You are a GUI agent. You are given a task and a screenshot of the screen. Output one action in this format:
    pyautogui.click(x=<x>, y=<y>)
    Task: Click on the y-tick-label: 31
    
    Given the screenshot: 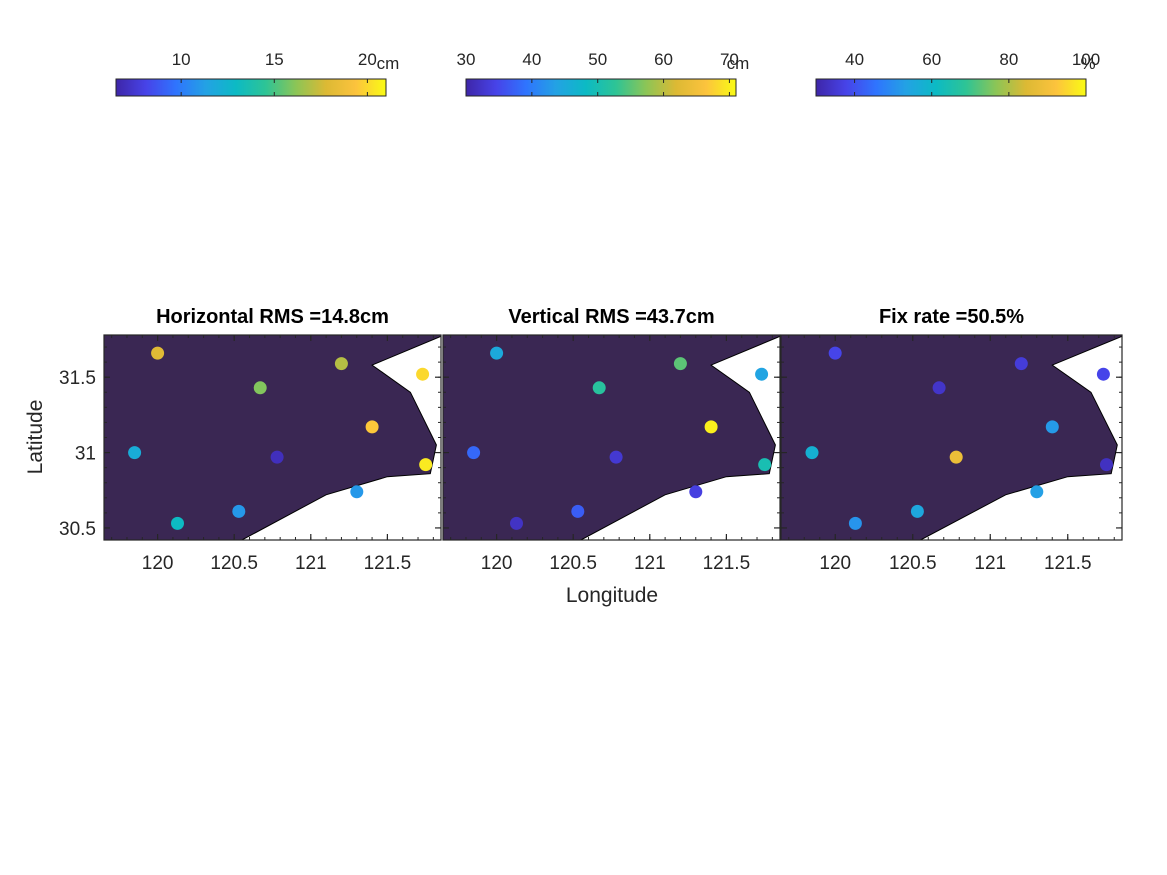 What is the action you would take?
    pyautogui.click(x=85, y=454)
    